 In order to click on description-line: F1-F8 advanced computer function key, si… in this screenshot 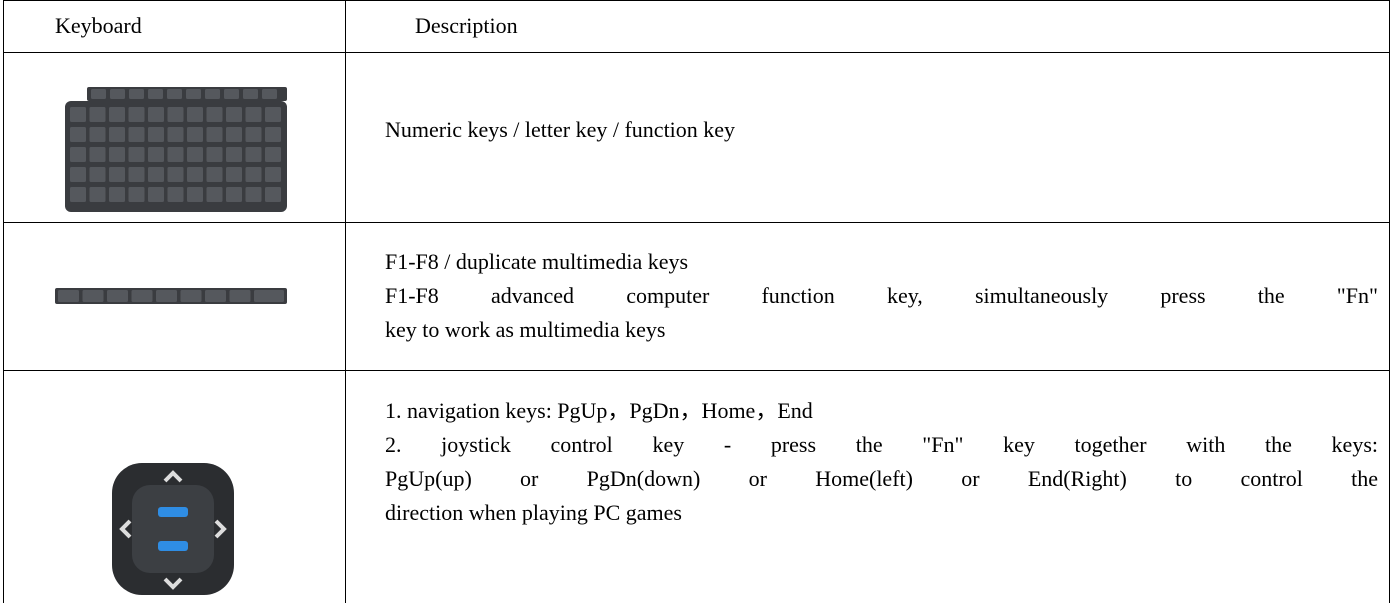, I will do `click(881, 295)`.